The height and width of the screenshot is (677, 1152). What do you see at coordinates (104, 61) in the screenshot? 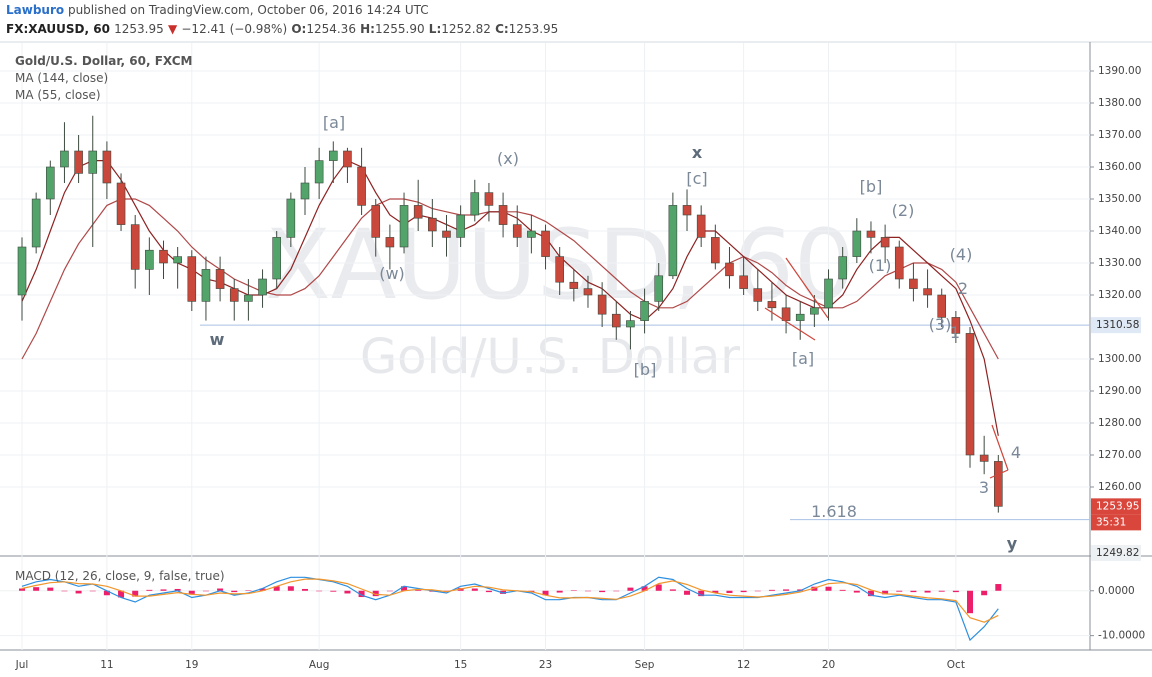
I see `legend-title: Gold/U.S. Dollar, 60, FXCM` at bounding box center [104, 61].